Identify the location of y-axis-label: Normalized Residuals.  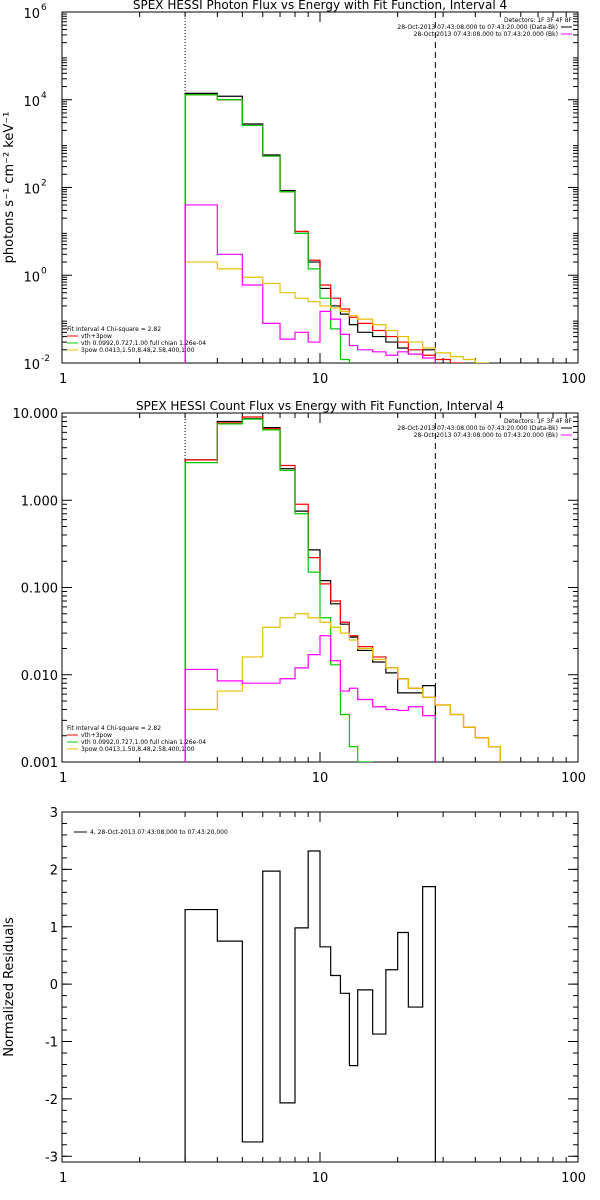
(9, 987).